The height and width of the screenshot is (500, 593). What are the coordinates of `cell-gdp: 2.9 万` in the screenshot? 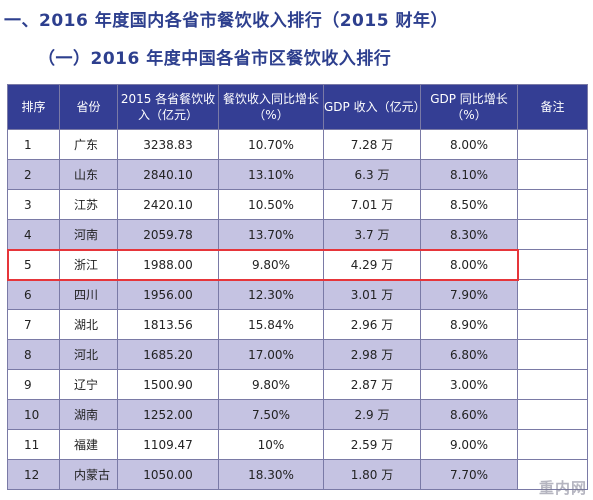 It's located at (372, 414).